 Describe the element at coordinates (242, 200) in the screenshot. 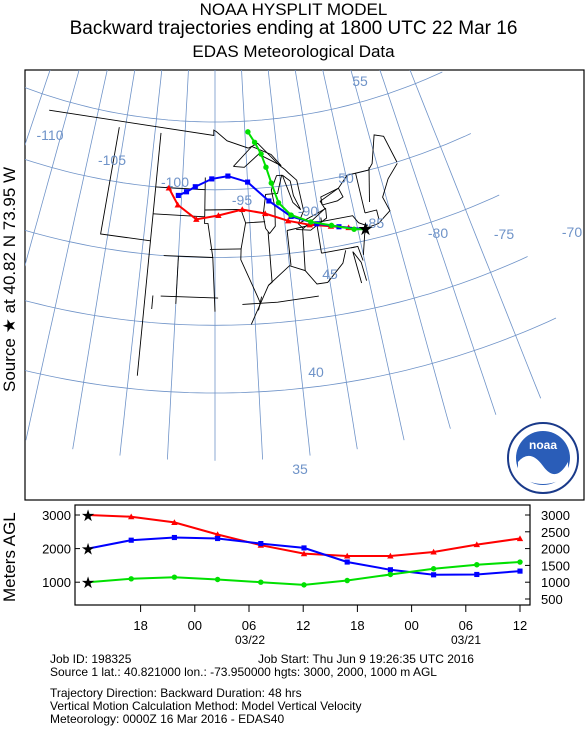

I see `longitude-label: -95` at that location.